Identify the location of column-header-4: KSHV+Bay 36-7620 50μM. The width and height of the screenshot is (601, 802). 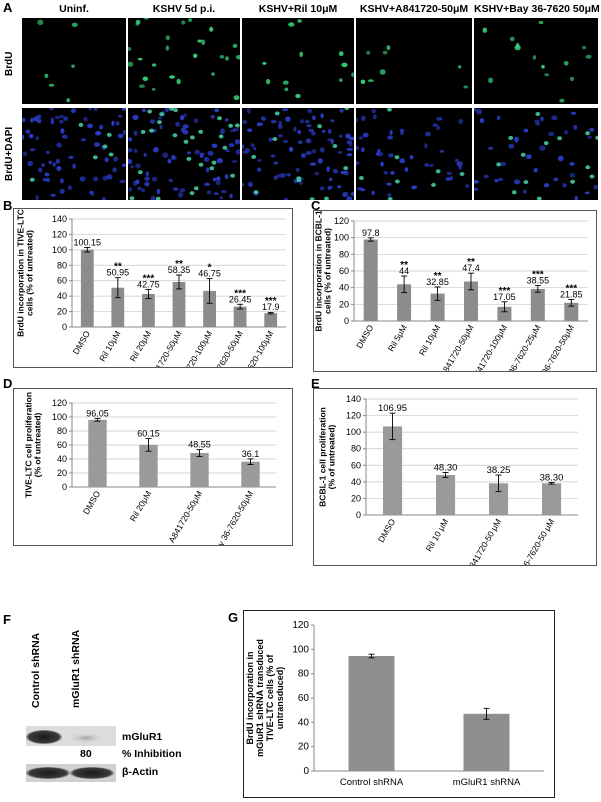
(537, 9).